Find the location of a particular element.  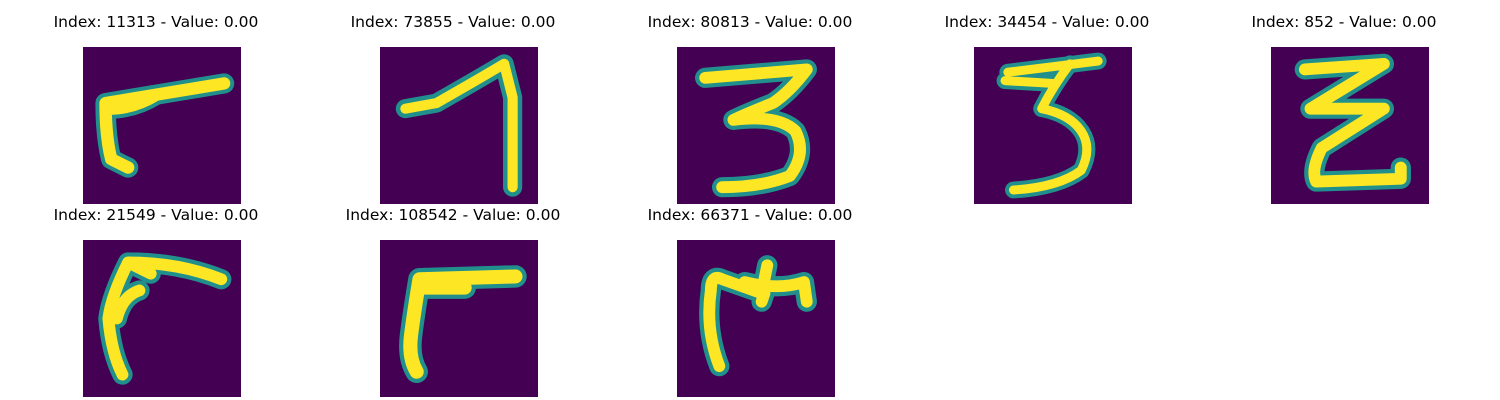

panel-1: Index: 11313 - Value: 0.00 is located at coordinates (156, 108).